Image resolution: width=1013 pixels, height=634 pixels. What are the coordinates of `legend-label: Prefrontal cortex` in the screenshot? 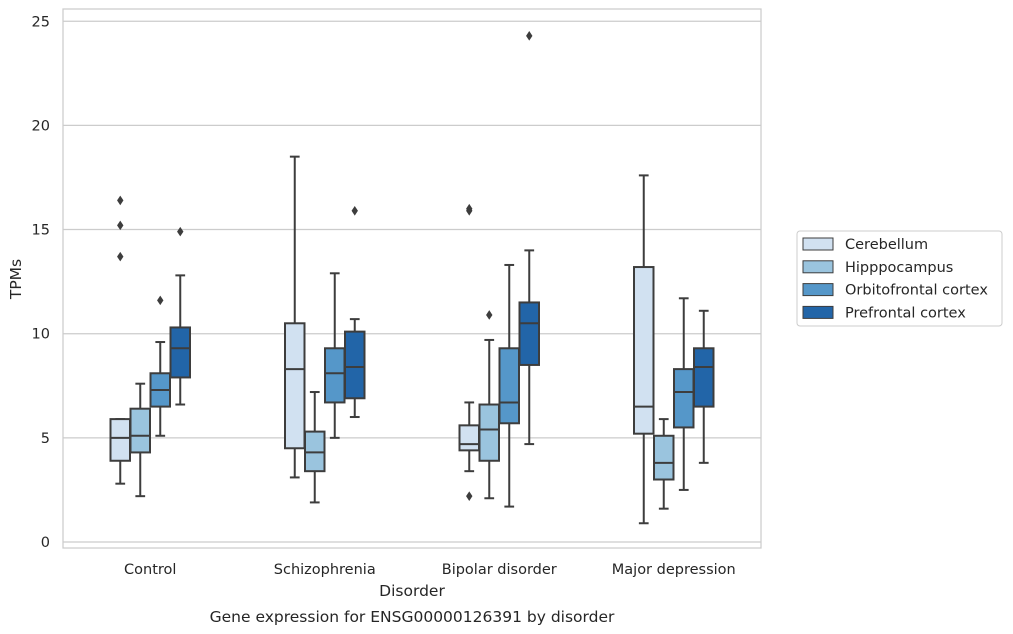 It's located at (905, 313).